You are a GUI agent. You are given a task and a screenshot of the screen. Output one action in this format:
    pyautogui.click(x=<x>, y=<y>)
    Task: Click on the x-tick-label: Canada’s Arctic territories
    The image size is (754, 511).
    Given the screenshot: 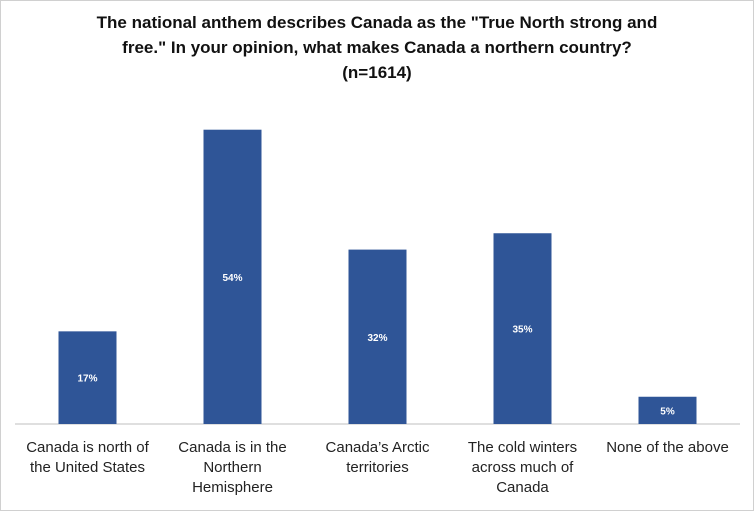 What is the action you would take?
    pyautogui.click(x=377, y=457)
    